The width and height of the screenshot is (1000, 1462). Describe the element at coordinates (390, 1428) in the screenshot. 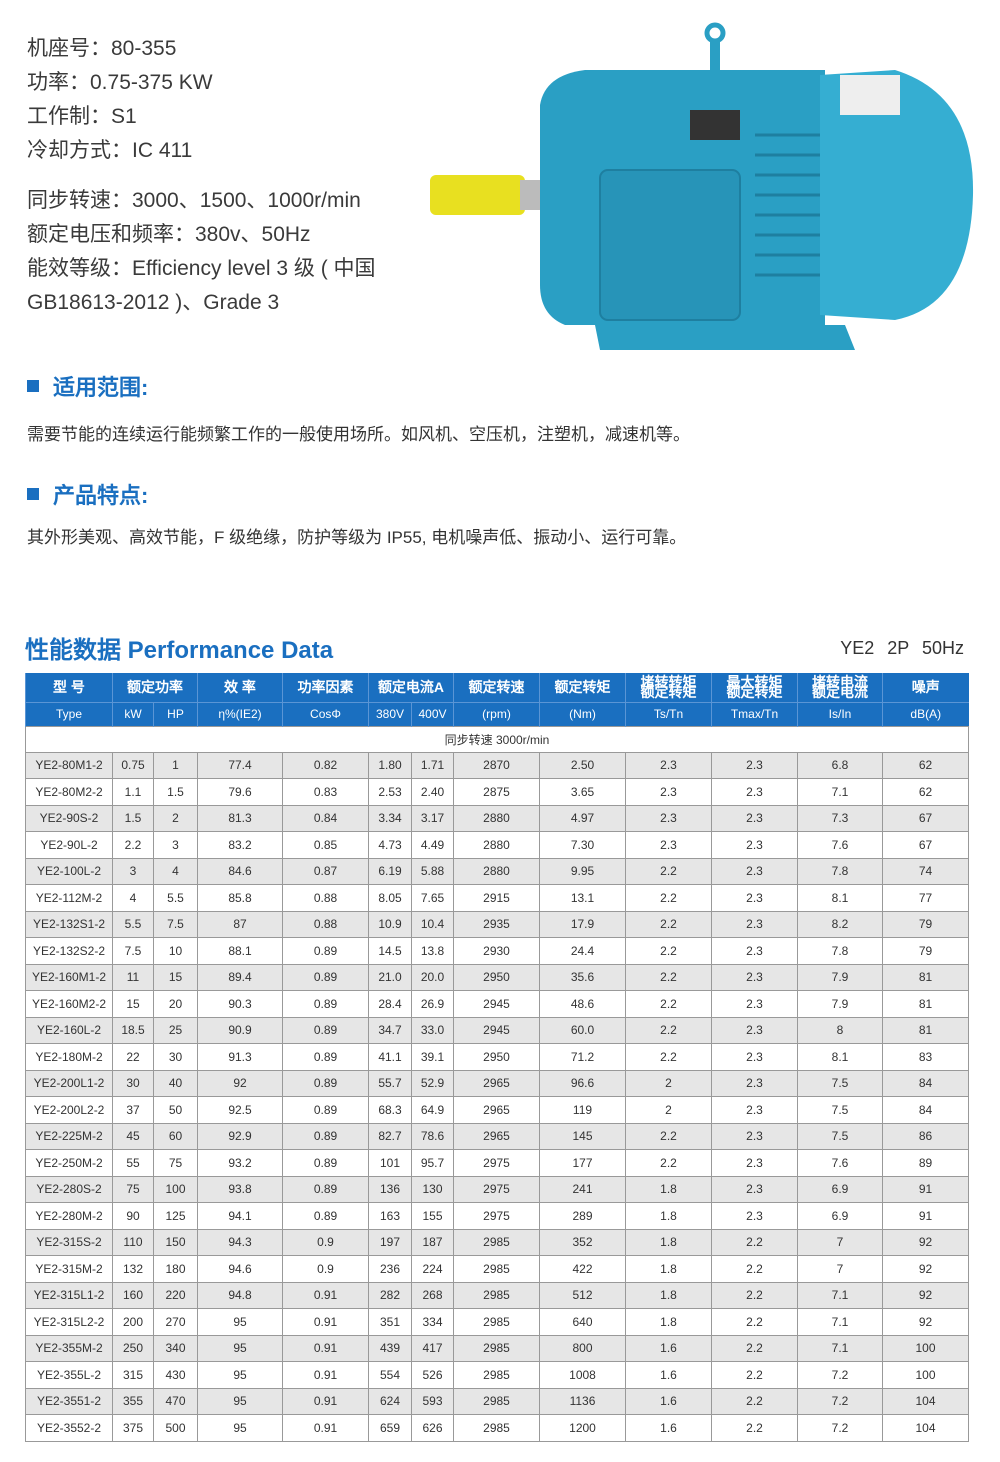

I see `value-cell: 659` at that location.